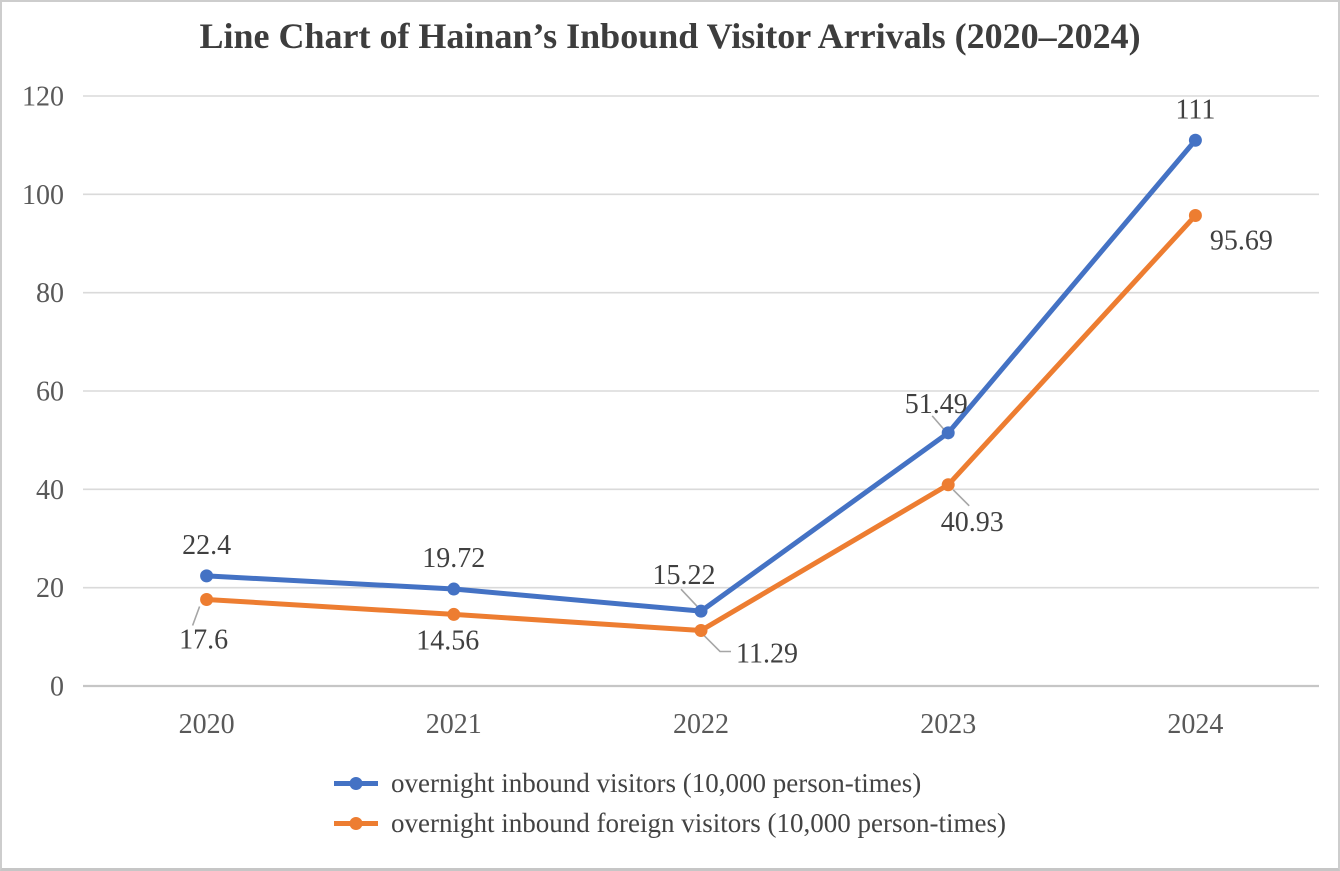  Describe the element at coordinates (206, 545) in the screenshot. I see `data-point-label: 22.4` at that location.